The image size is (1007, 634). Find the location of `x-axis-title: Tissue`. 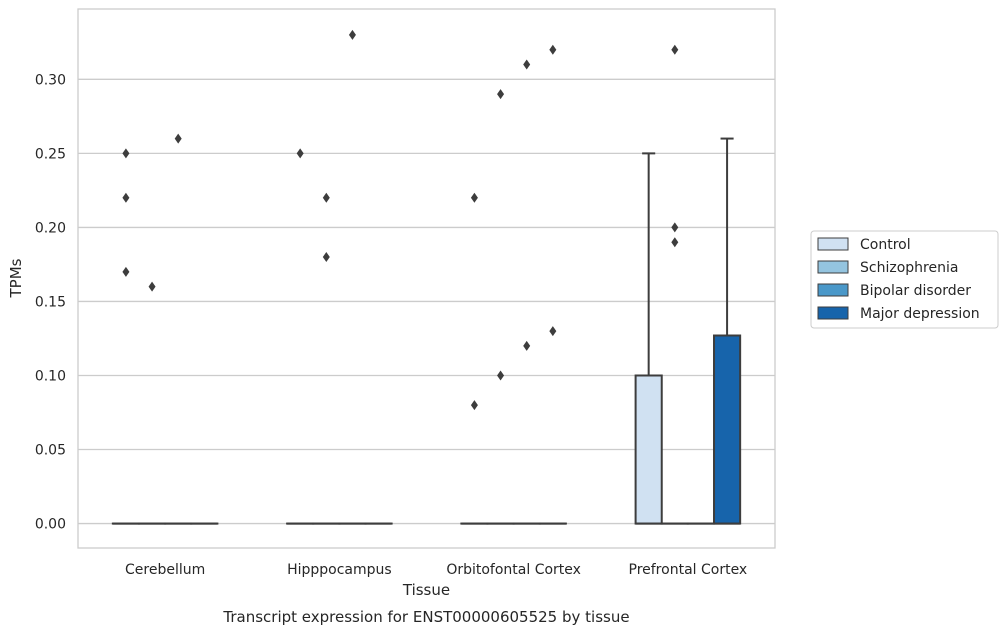

x-axis-title: Tissue is located at coordinates (426, 590).